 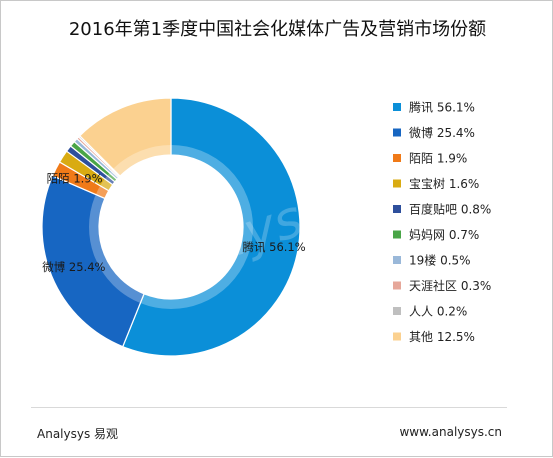 What do you see at coordinates (73, 267) in the screenshot?
I see `slice-label-微博: 微博 25.4%` at bounding box center [73, 267].